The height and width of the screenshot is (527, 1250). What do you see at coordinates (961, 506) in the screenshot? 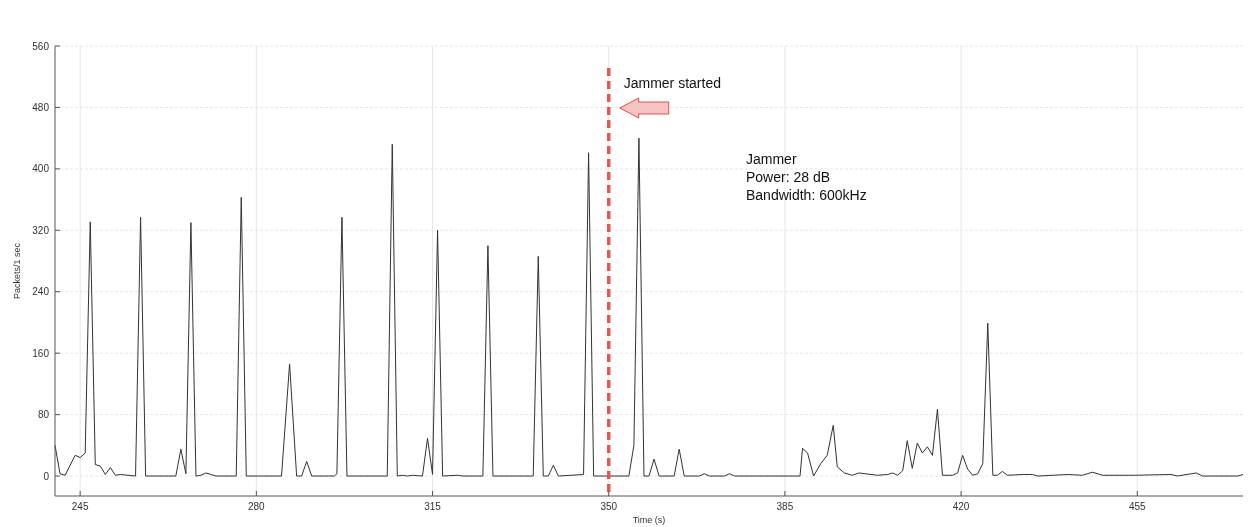
I see `x-tick-label: 420` at bounding box center [961, 506].